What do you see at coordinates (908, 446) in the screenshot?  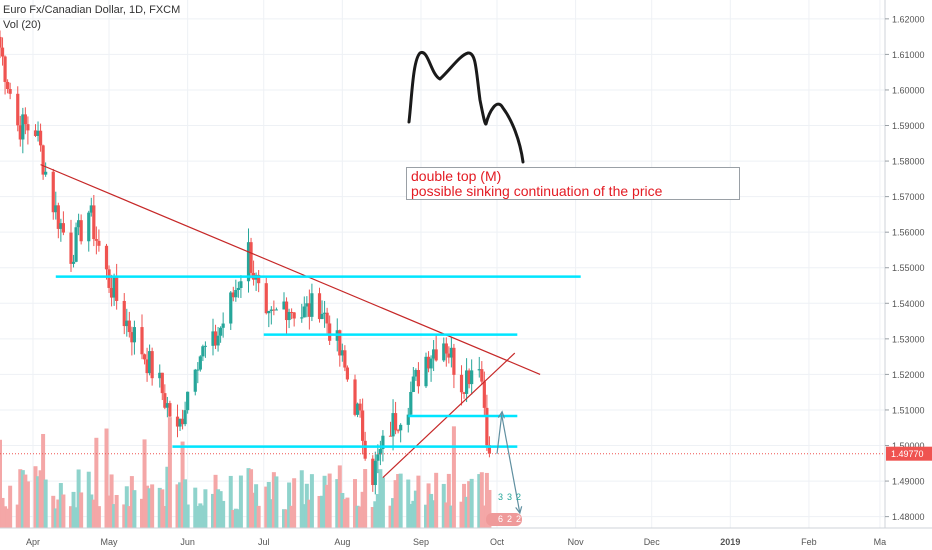 I see `price-tick-label: 1.50000` at bounding box center [908, 446].